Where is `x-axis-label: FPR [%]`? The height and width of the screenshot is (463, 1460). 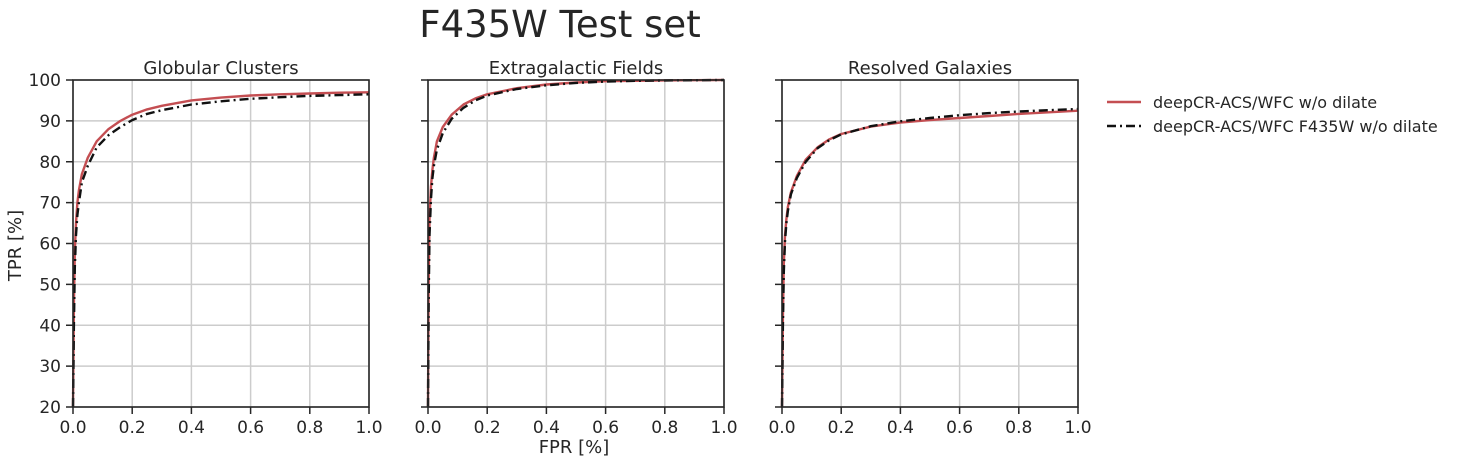 x-axis-label: FPR [%] is located at coordinates (574, 447).